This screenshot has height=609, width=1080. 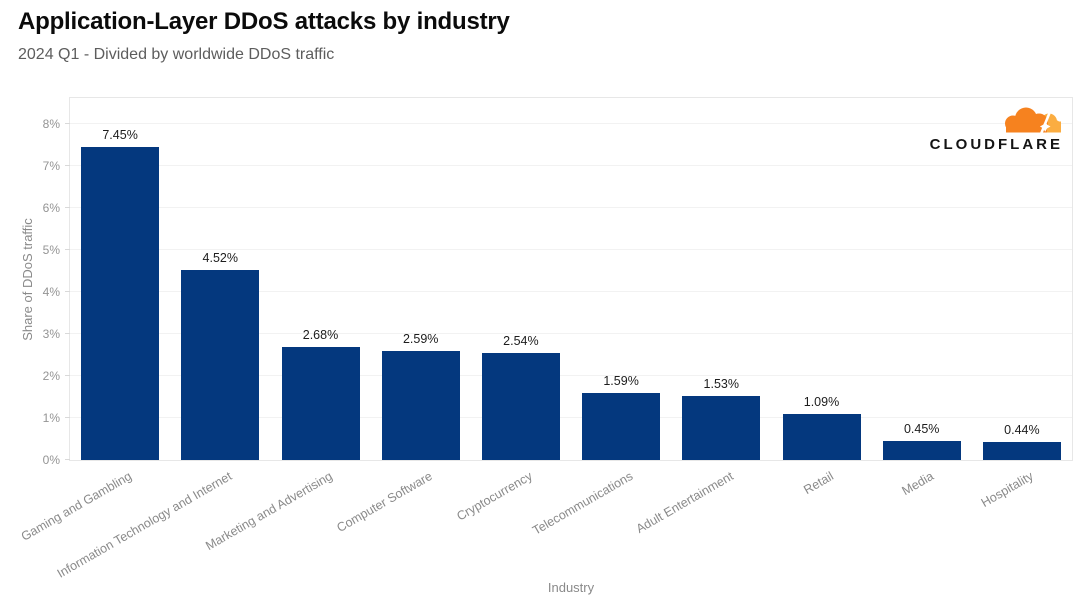 I want to click on x-category-label: Media, so click(x=917, y=484).